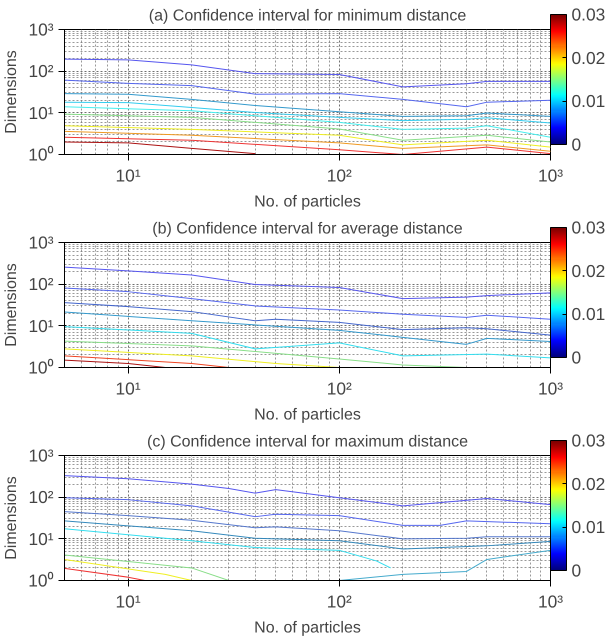 The width and height of the screenshot is (608, 643). What do you see at coordinates (307, 442) in the screenshot?
I see `chart-title: (c) Confidence interval for maximum distance` at bounding box center [307, 442].